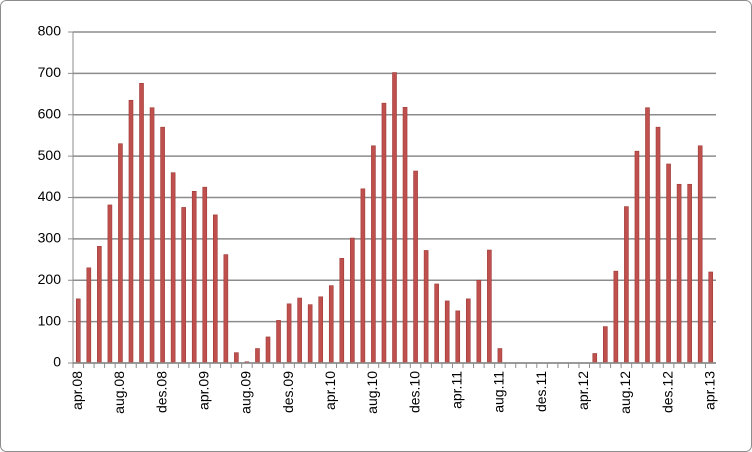 The width and height of the screenshot is (752, 452). Describe the element at coordinates (50, 196) in the screenshot. I see `y-tick-label: 400` at that location.